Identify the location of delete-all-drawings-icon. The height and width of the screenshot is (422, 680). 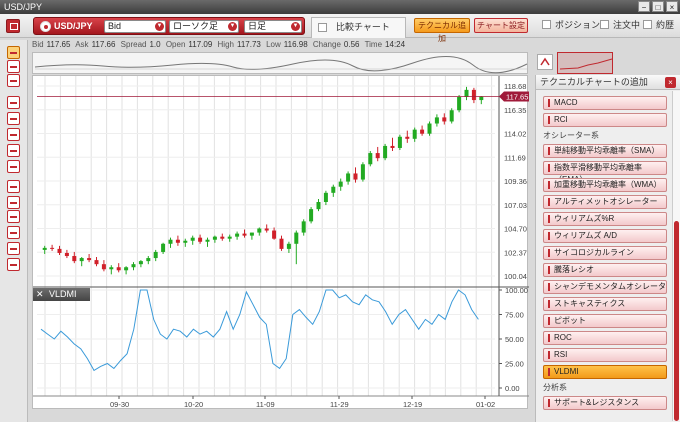
(13, 216).